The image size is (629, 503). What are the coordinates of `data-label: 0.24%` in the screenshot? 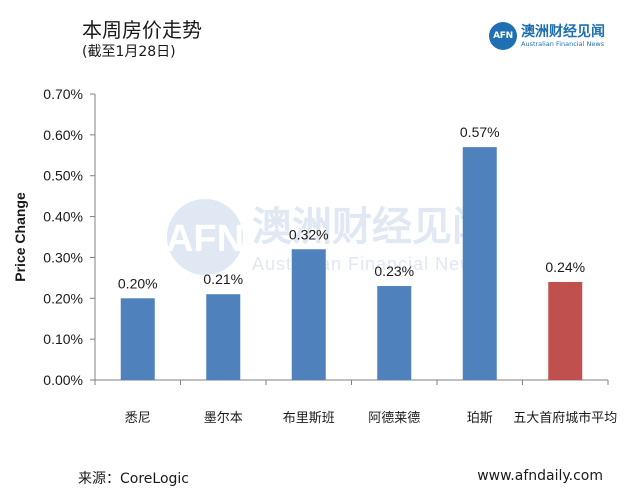 It's located at (565, 267).